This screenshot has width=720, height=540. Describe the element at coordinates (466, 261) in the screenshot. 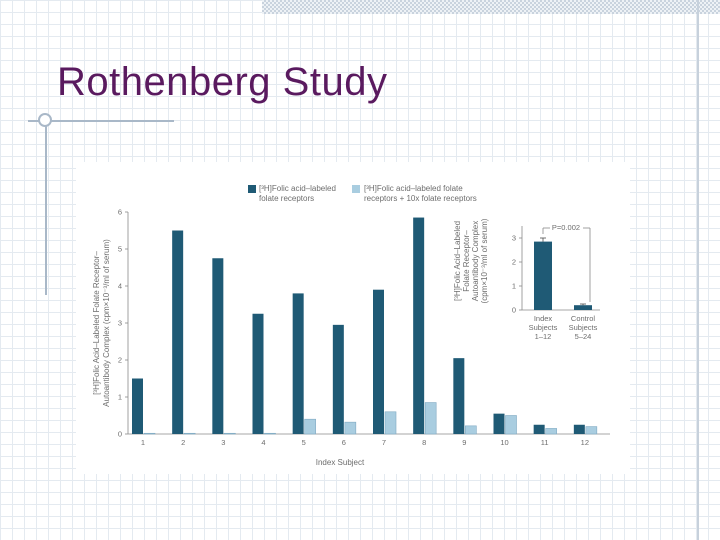

I see `inset-y-axis-title: Folate Receptor–` at that location.